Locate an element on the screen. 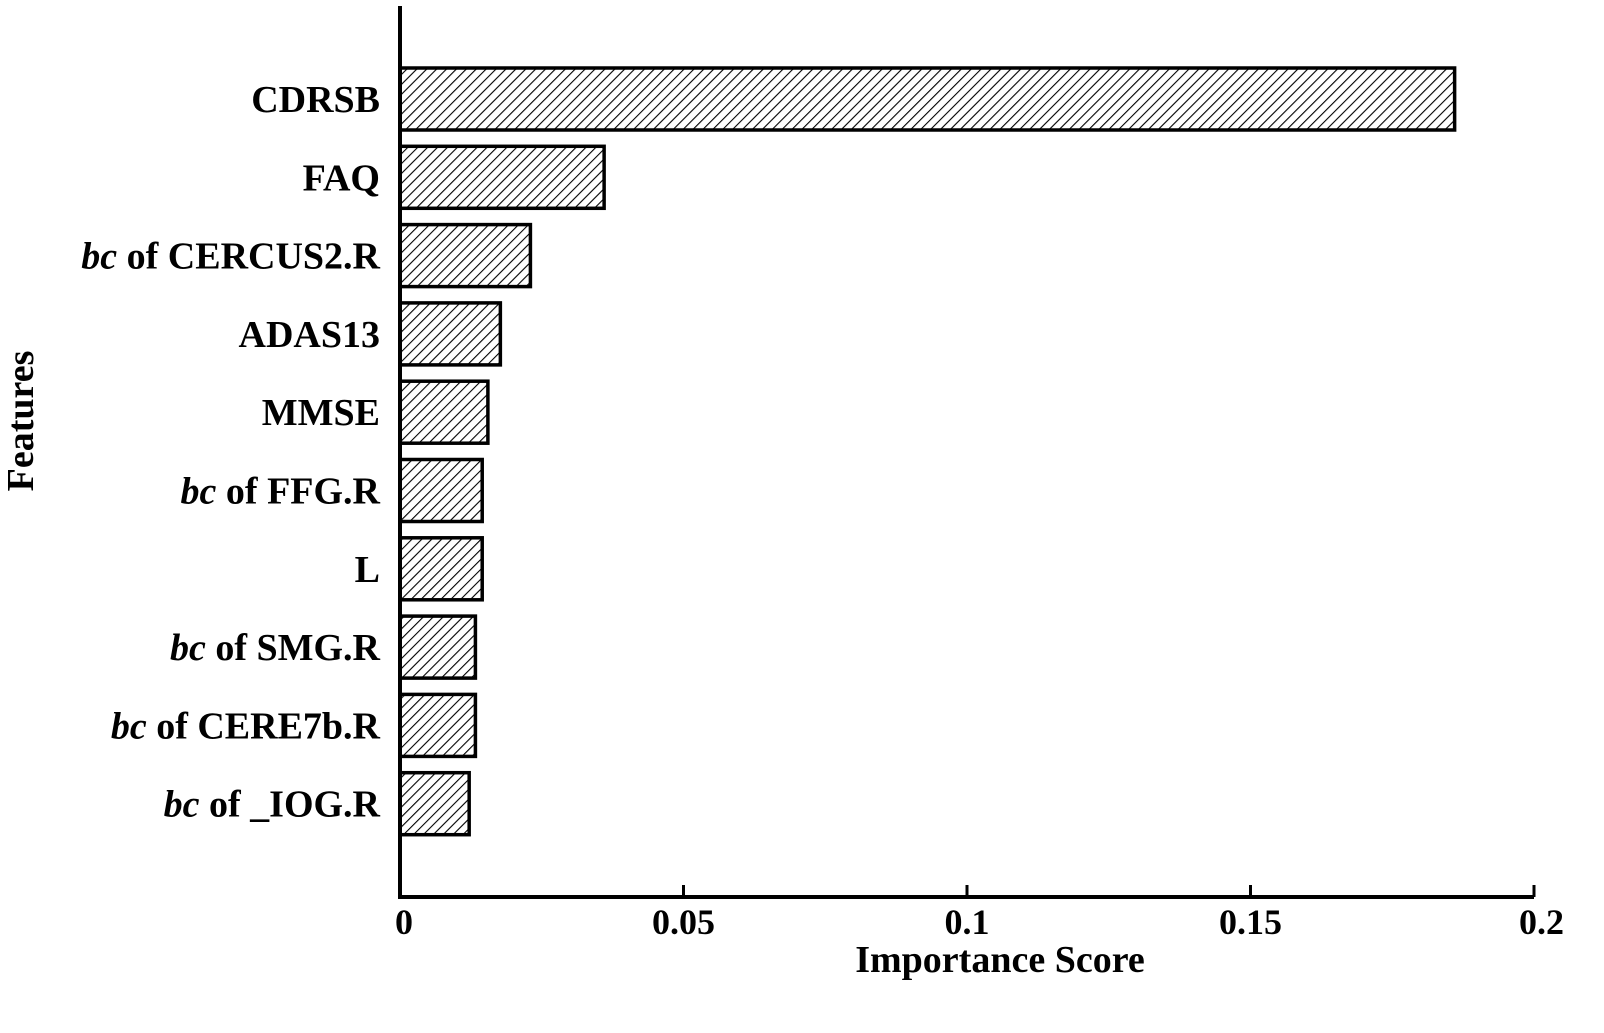 This screenshot has height=1033, width=1604. feature-label-6: L is located at coordinates (367, 570).